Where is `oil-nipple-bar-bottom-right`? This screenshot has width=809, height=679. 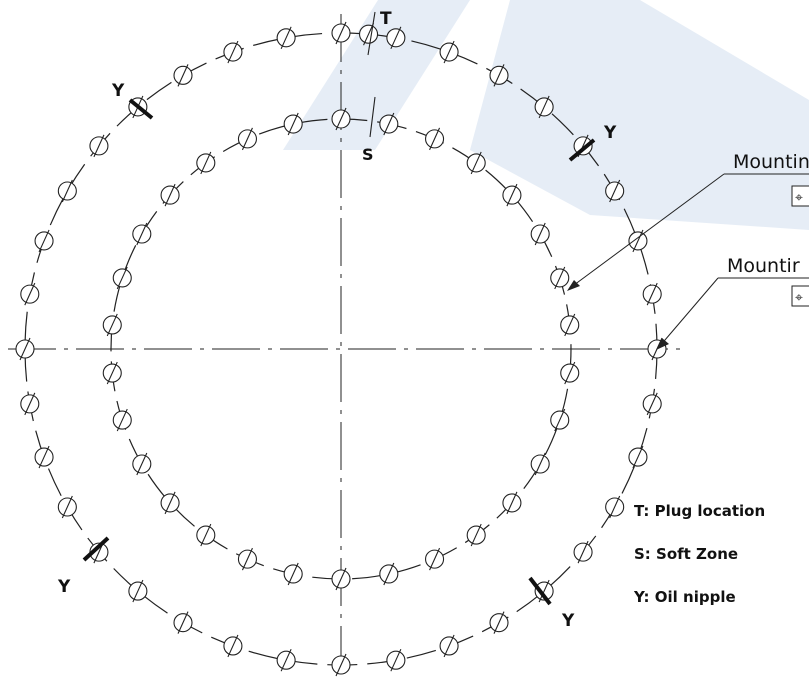
oil-nipple-bar-bottom-right is located at coordinates (540, 591).